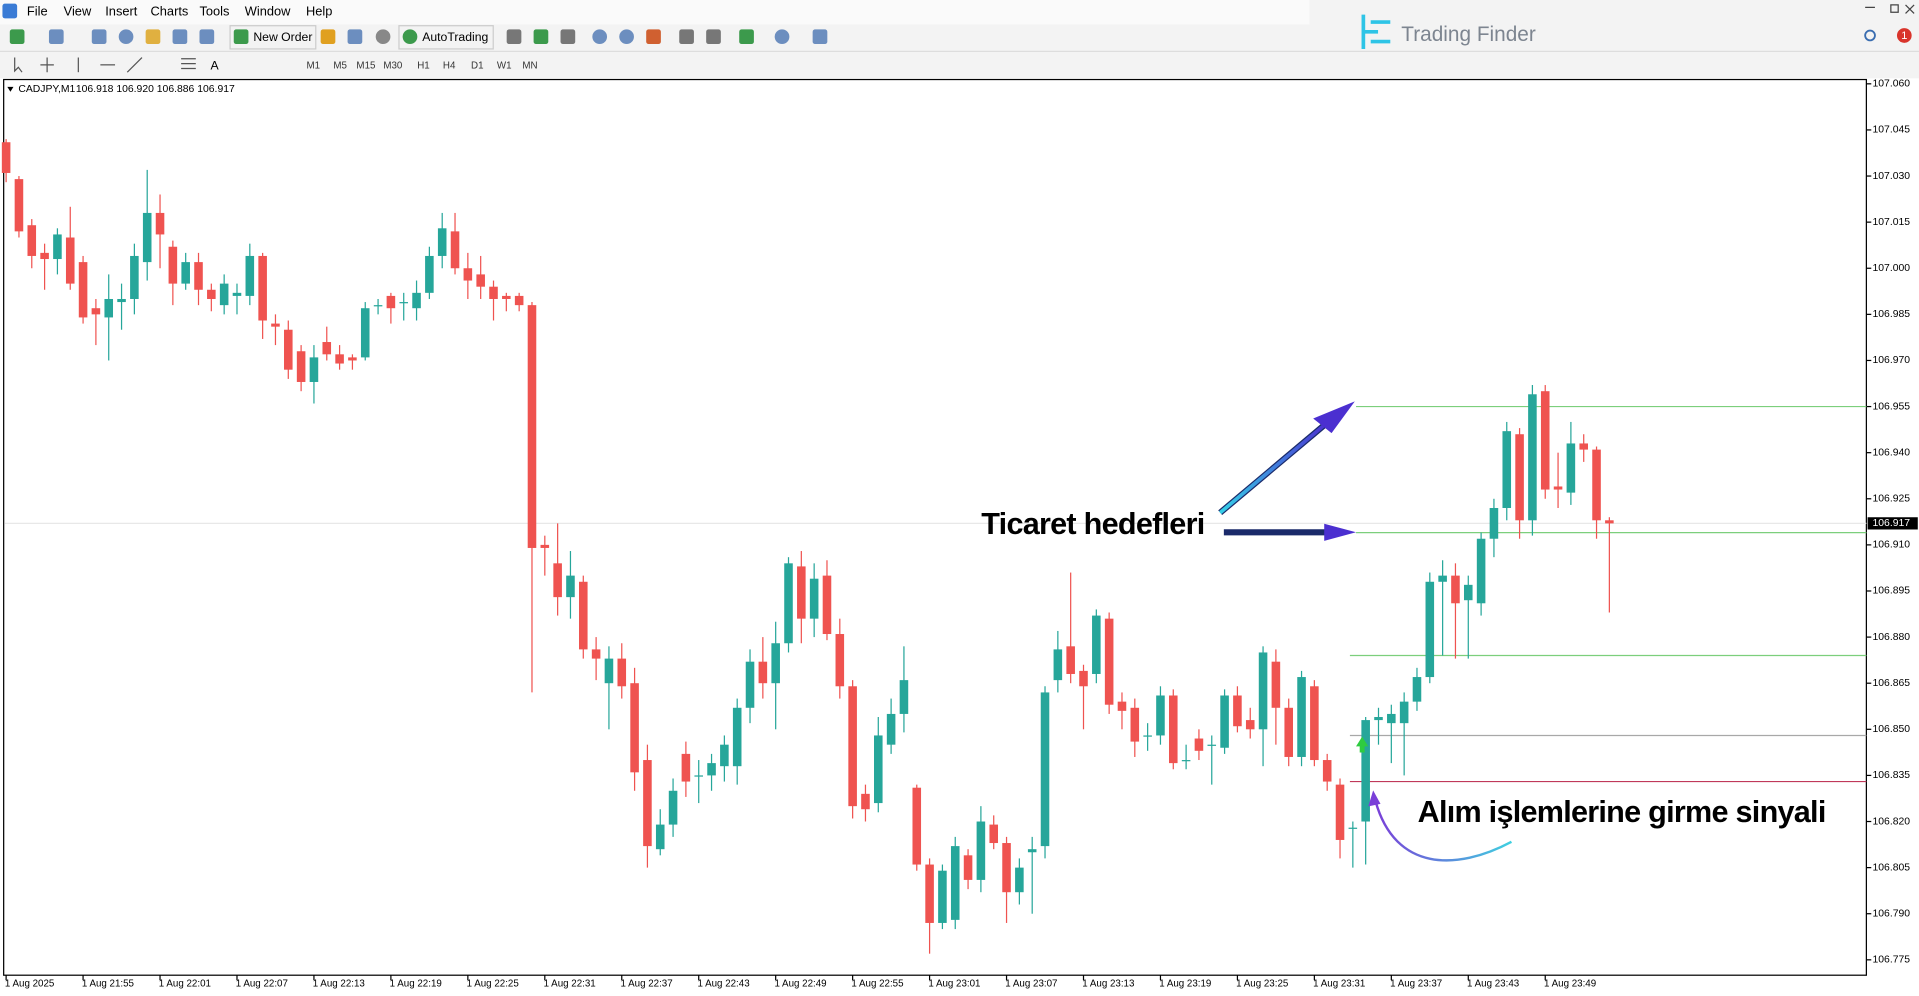 This screenshot has width=1919, height=996. Describe the element at coordinates (339, 983) in the screenshot. I see `x-tick-label: 1 Aug 22:13` at that location.